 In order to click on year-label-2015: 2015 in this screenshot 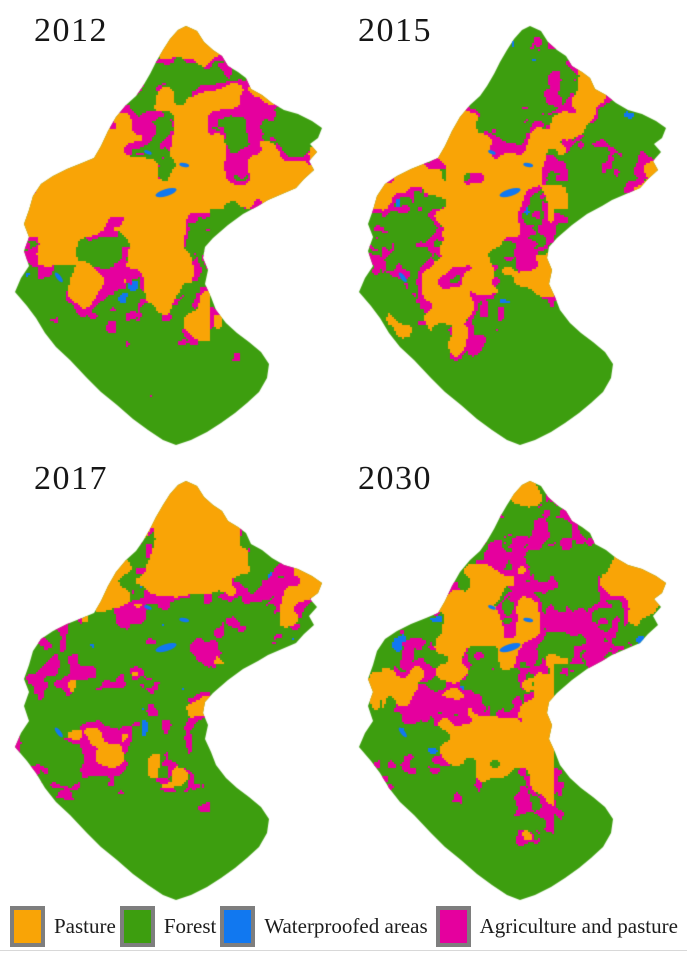, I will do `click(395, 30)`.